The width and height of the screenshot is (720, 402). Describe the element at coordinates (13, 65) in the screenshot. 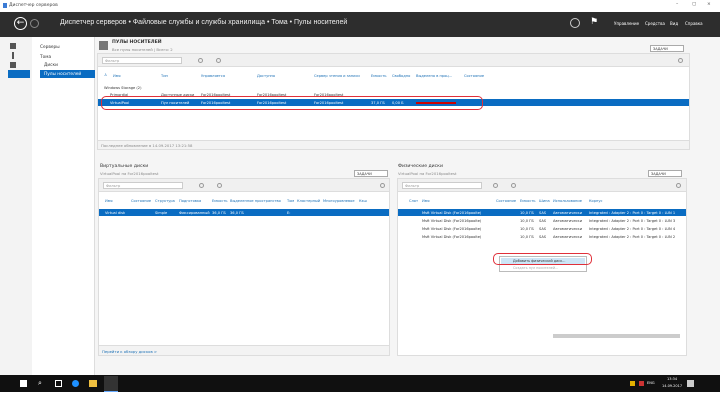

I see `all-servers-icon` at that location.